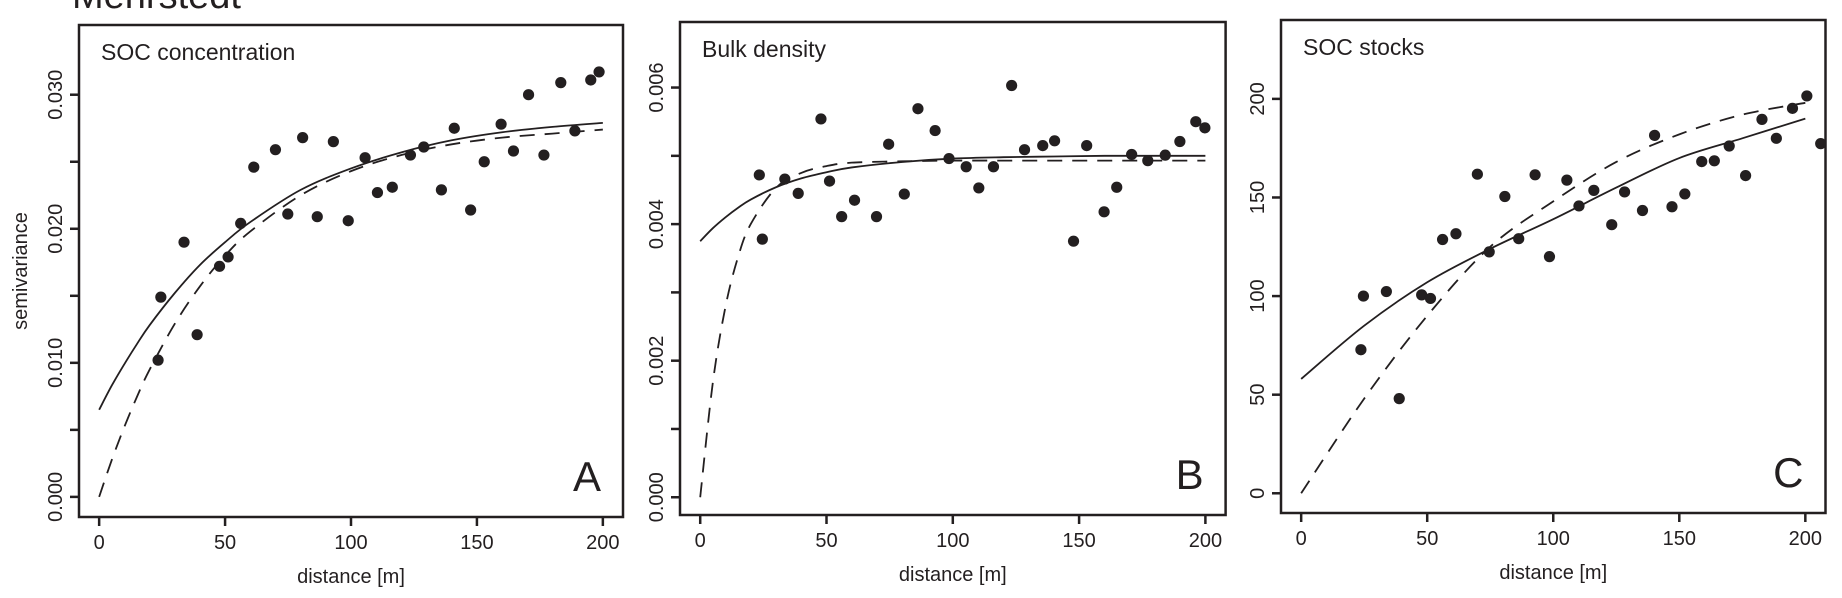 The width and height of the screenshot is (1842, 598). Describe the element at coordinates (1258, 295) in the screenshot. I see `y-tick-label: 100` at that location.